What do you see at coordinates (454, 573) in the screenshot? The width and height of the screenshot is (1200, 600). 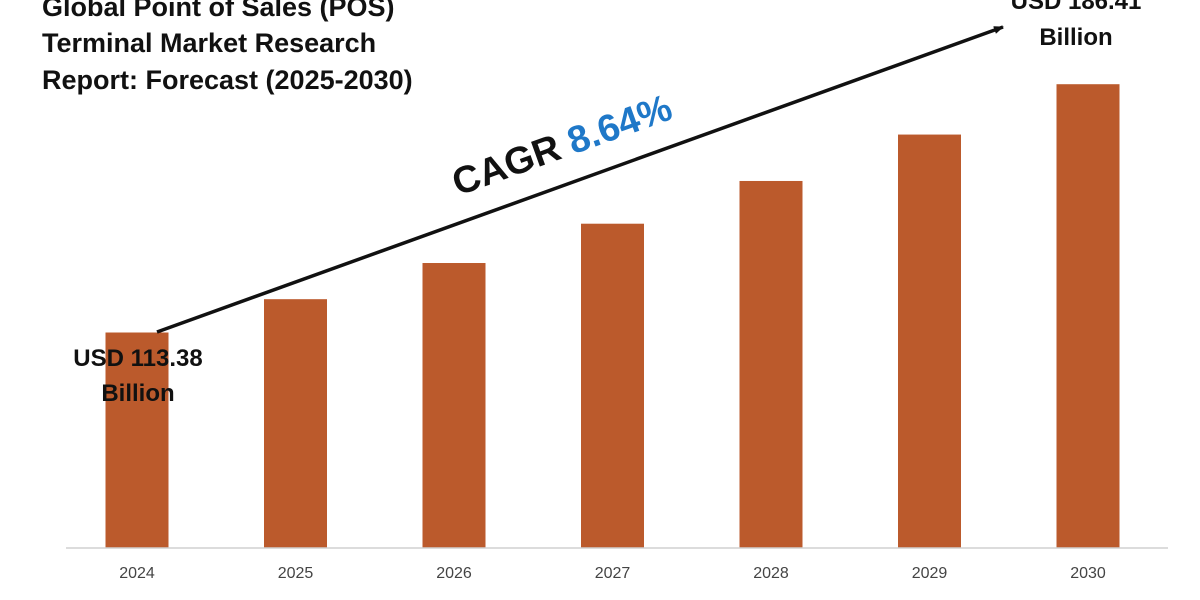 I see `x-tick-label-2026: 2026` at bounding box center [454, 573].